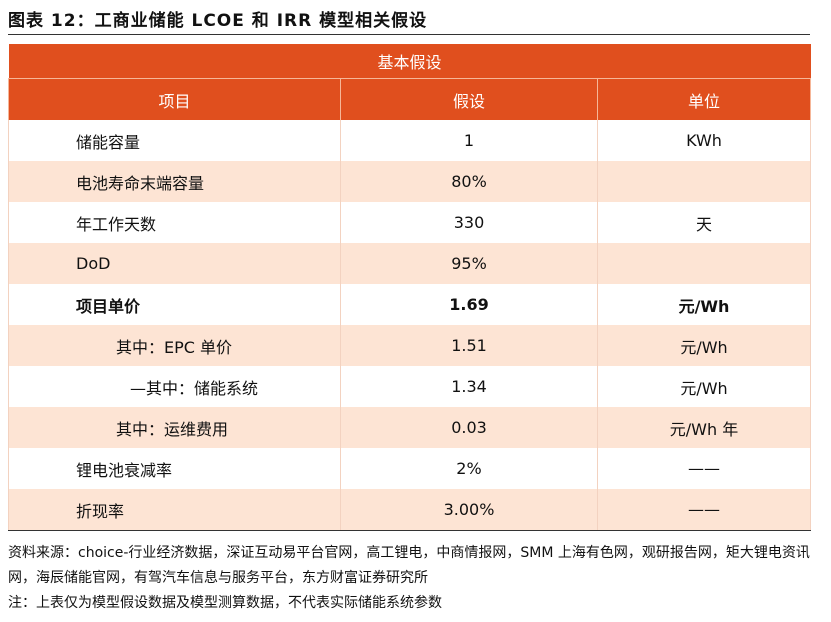 The image size is (831, 622). Describe the element at coordinates (174, 345) in the screenshot. I see `item-cell: 其中：EPC 单价` at that location.